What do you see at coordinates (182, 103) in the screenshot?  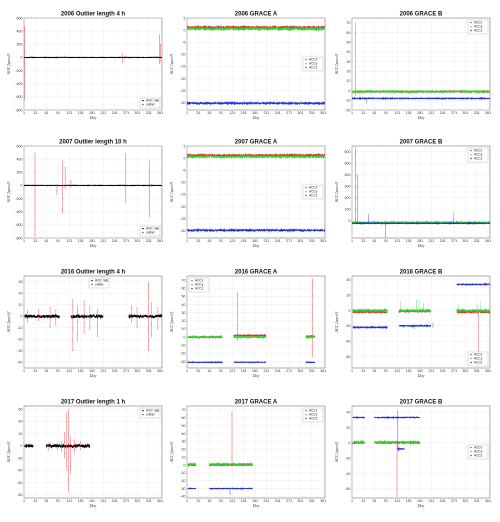 I see `y-tick-label: -30` at bounding box center [182, 103].